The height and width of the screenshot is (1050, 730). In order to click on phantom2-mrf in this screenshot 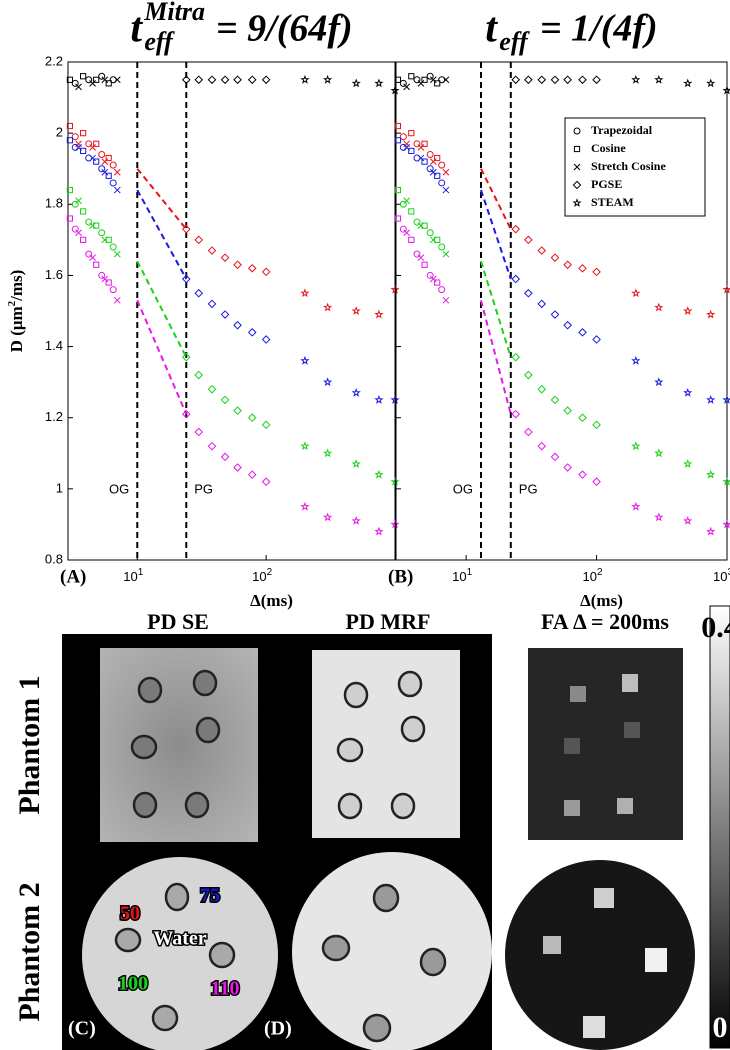, I will do `click(392, 951)`.